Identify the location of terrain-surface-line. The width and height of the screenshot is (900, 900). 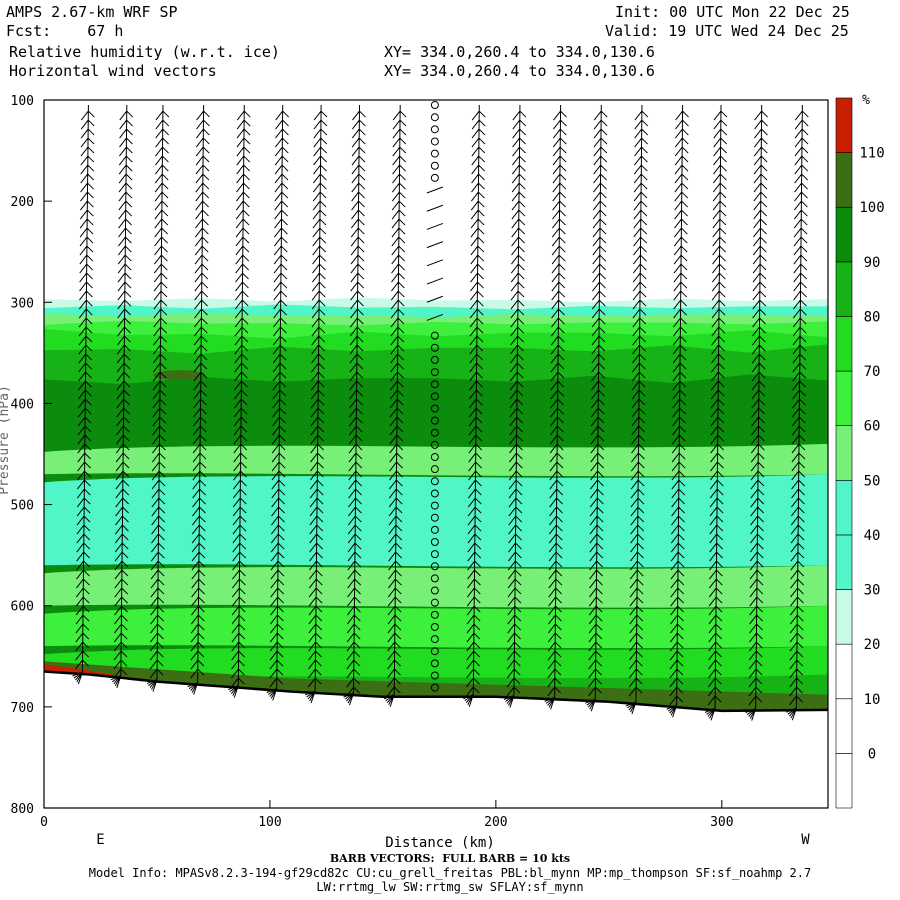
(436, 691).